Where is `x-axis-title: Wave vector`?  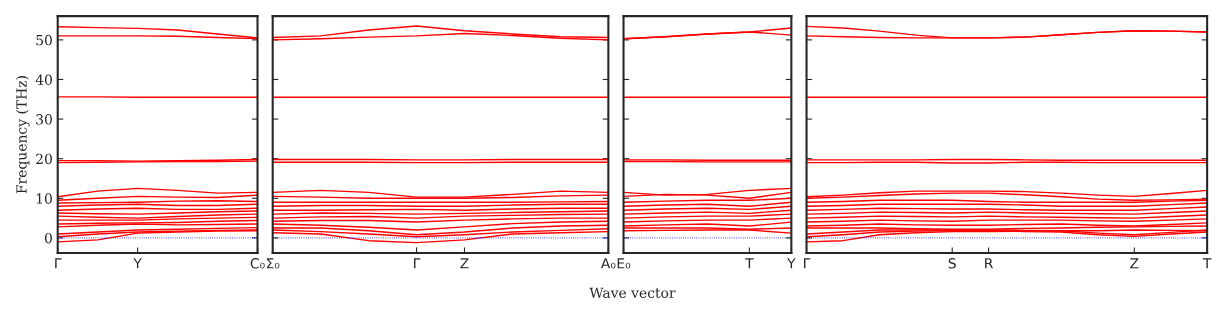
x-axis-title: Wave vector is located at coordinates (632, 293).